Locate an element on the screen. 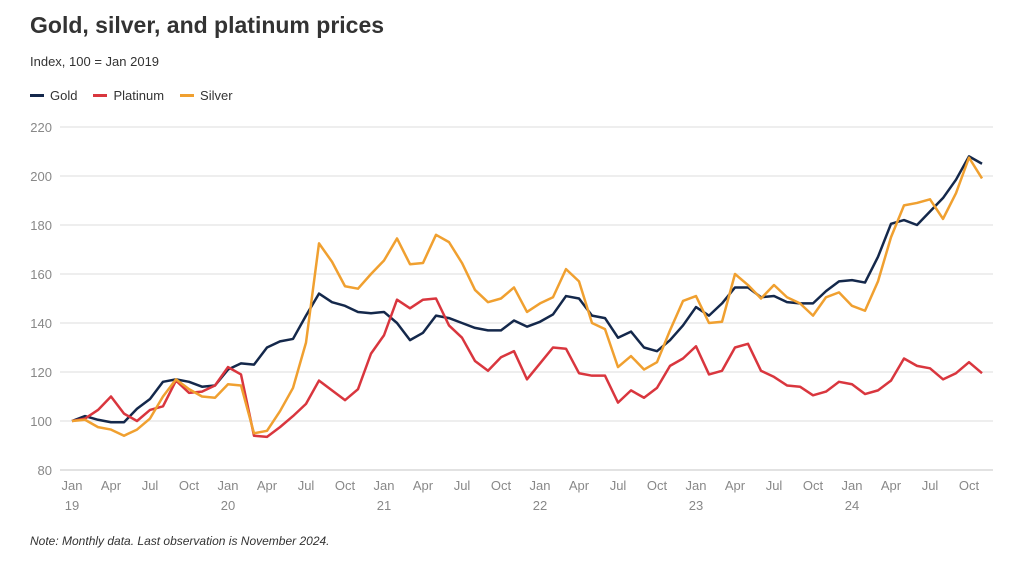 The width and height of the screenshot is (1024, 570). legend-item-gold: Gold is located at coordinates (53, 95).